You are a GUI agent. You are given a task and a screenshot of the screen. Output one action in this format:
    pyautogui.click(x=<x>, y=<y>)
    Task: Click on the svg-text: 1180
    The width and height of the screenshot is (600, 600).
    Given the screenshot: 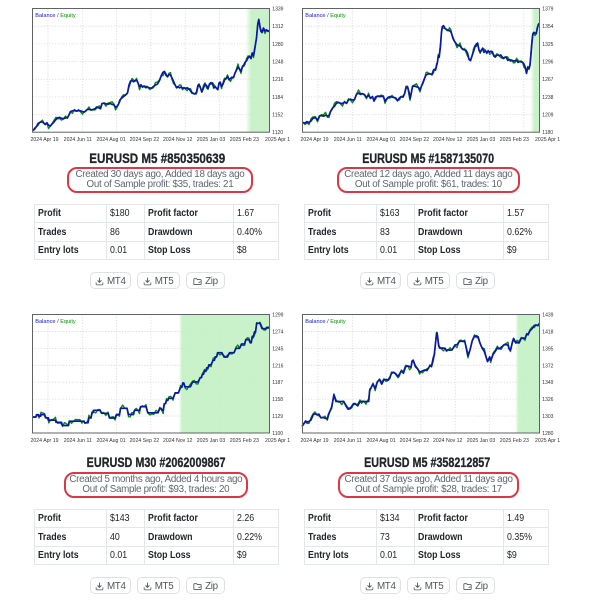 What is the action you would take?
    pyautogui.click(x=547, y=133)
    